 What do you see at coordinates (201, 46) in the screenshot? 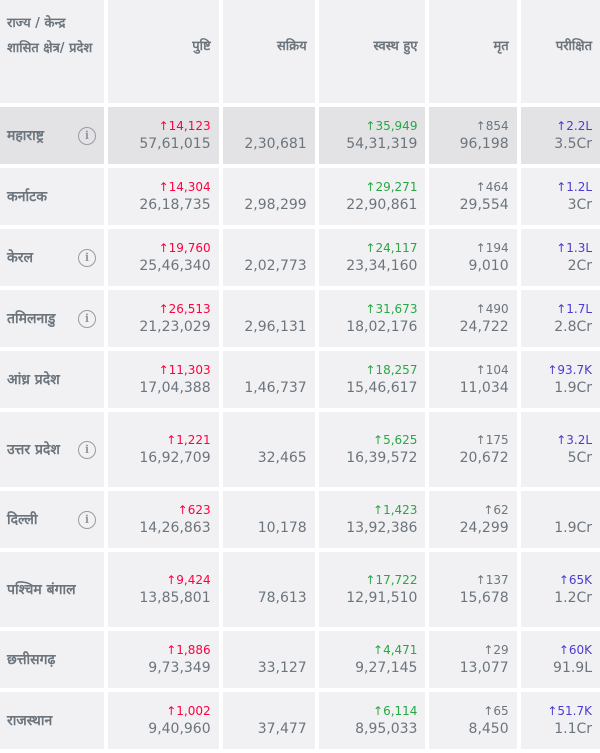
I see `header-confirmed-label: पुष्टि` at bounding box center [201, 46].